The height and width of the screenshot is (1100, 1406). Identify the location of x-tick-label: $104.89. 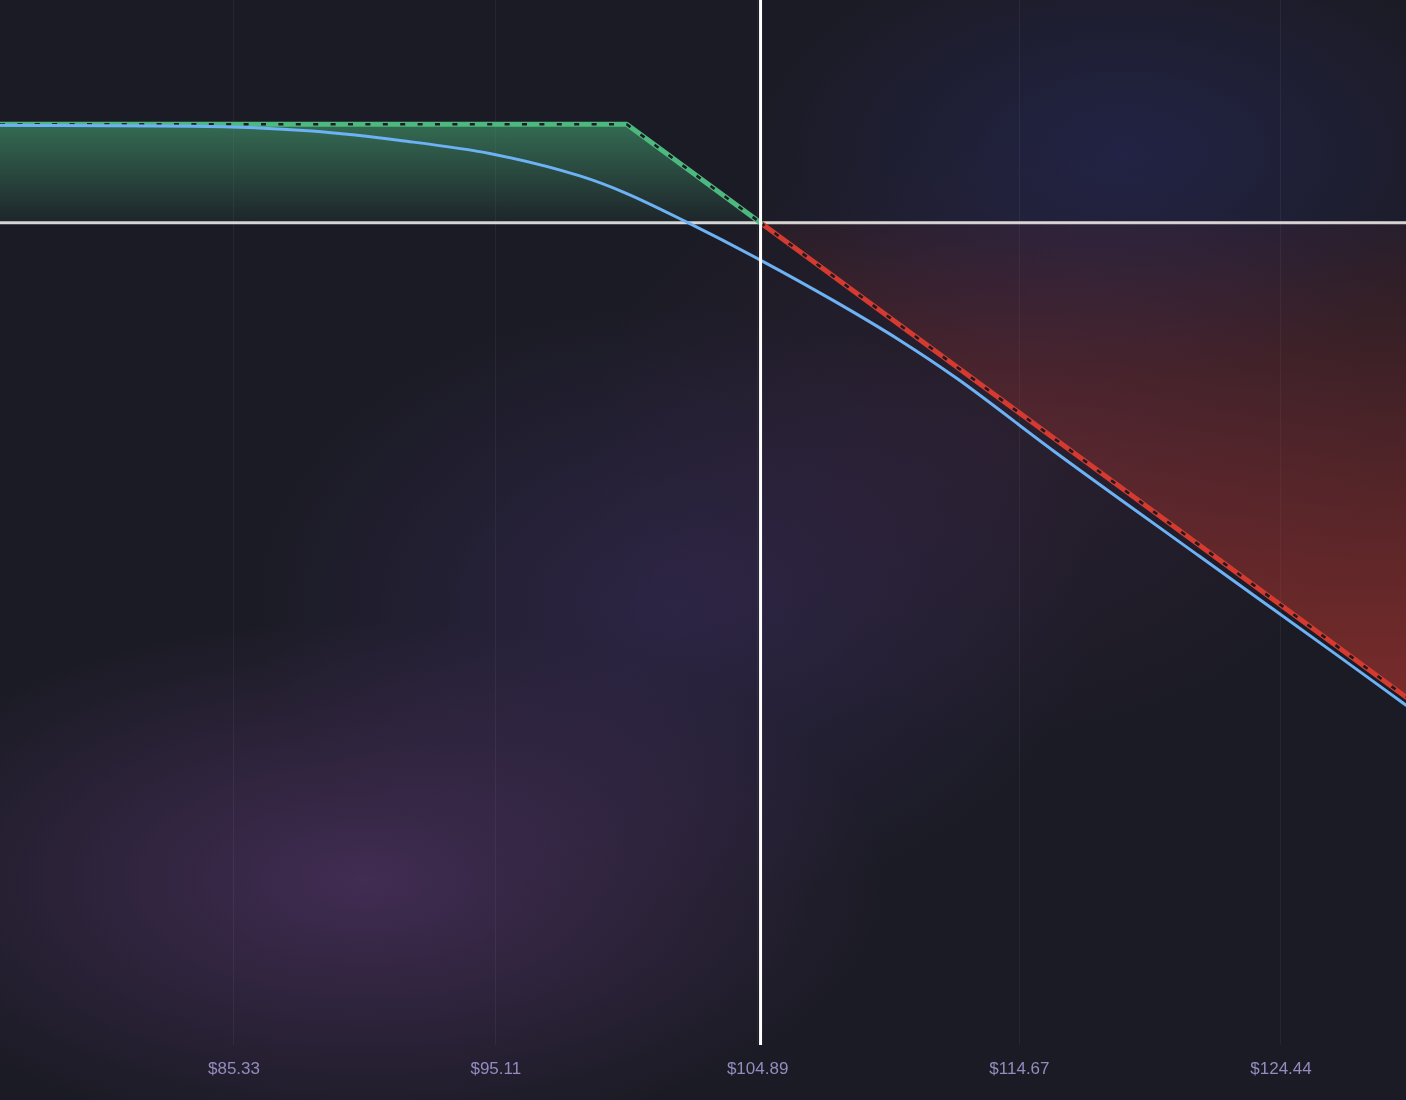
(757, 1068).